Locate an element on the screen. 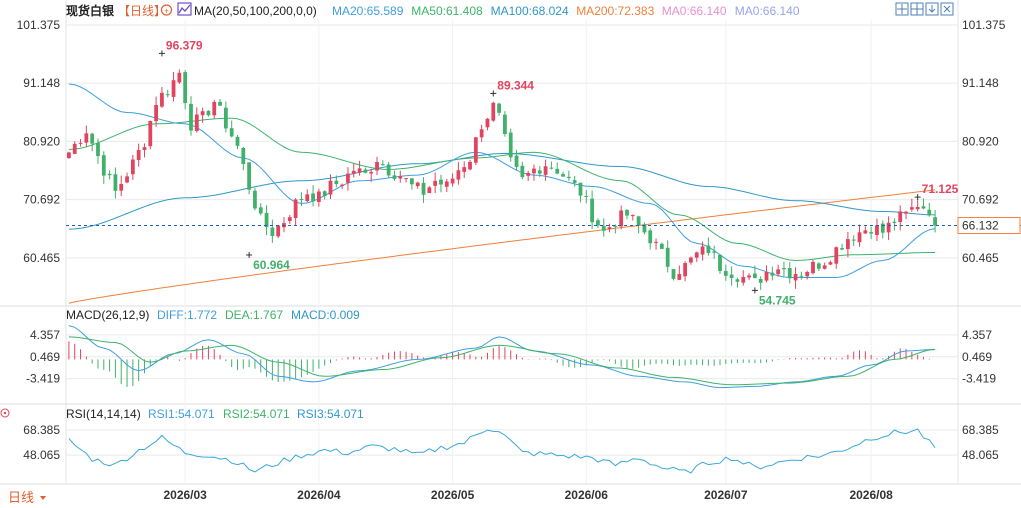  close-icon is located at coordinates (947, 9).